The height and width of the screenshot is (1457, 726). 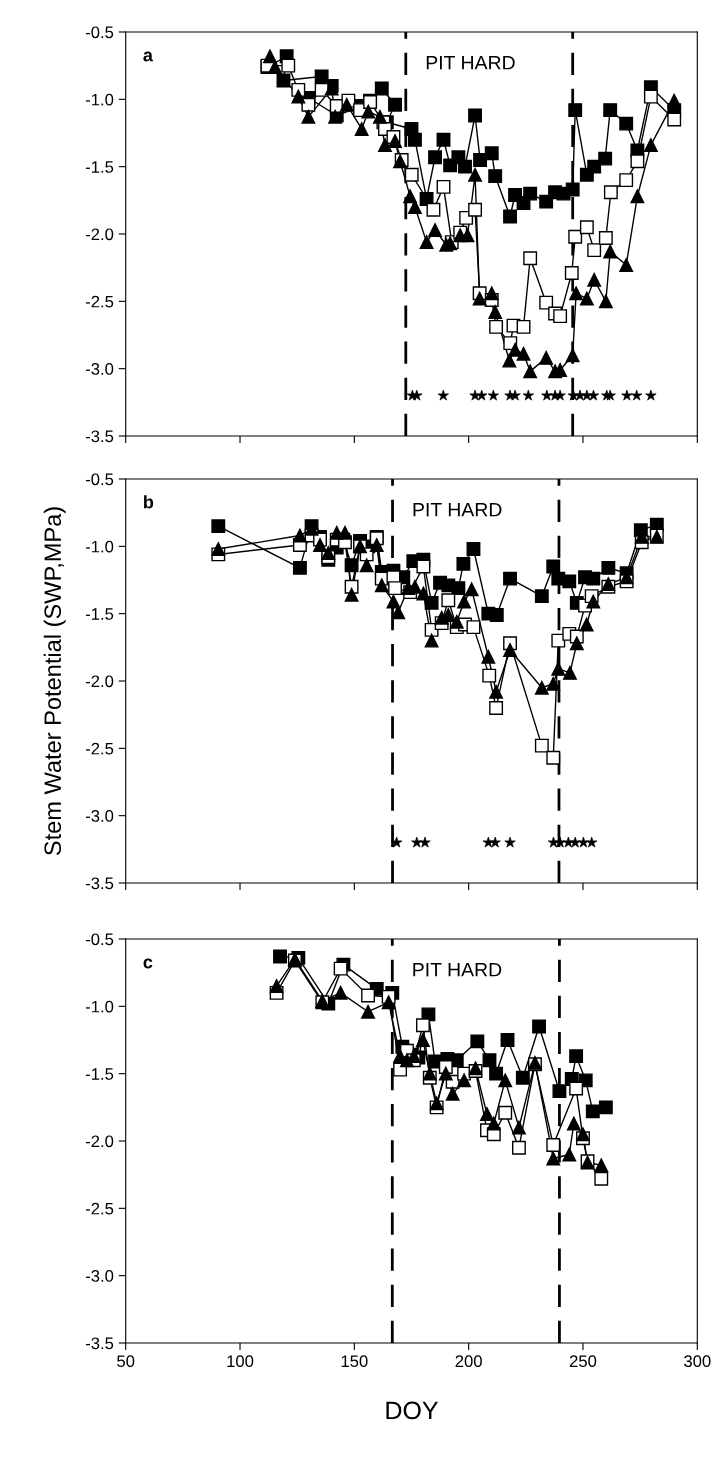 What do you see at coordinates (583, 1361) in the screenshot?
I see `x-tick-label: 250` at bounding box center [583, 1361].